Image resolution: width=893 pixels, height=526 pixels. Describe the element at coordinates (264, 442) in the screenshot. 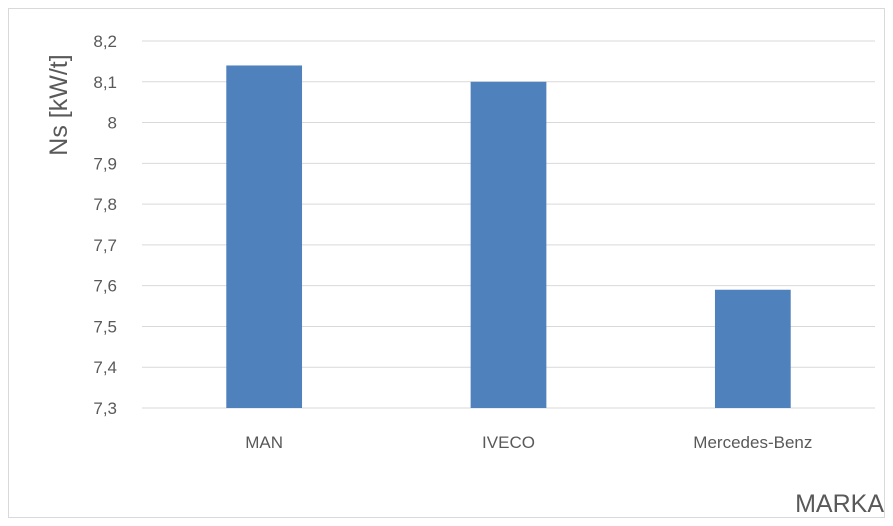

I see `x-category-label: MAN` at that location.